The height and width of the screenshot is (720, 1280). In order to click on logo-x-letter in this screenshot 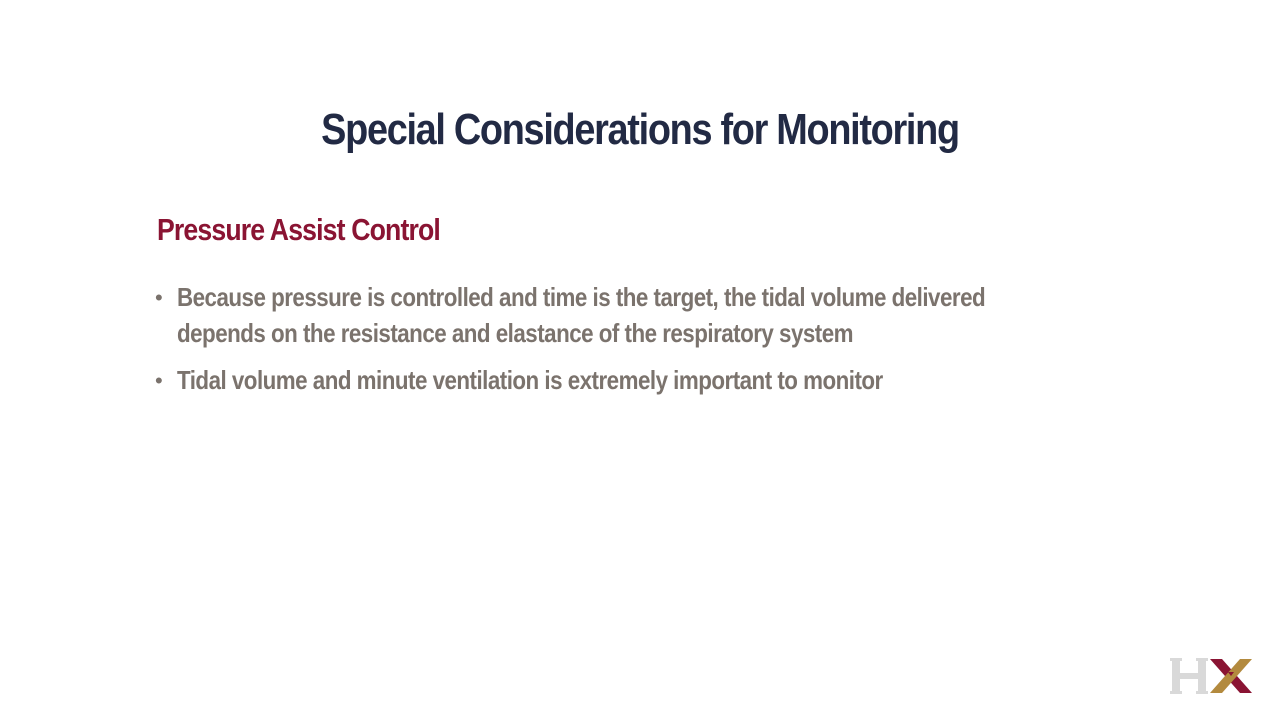, I will do `click(1231, 676)`.